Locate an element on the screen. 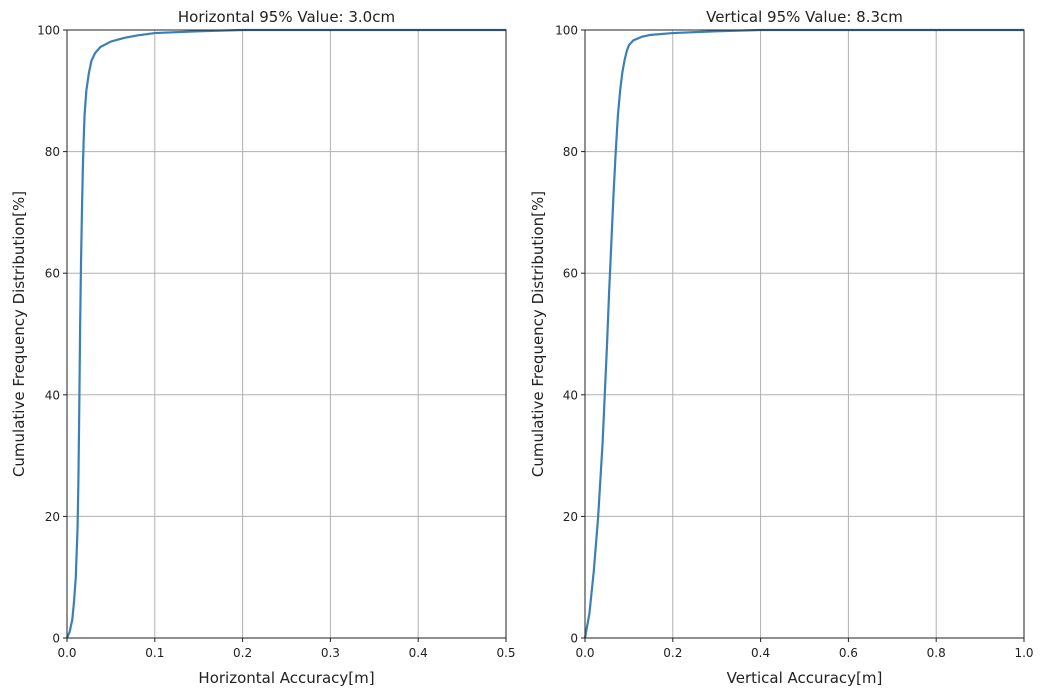 Image resolution: width=1040 pixels, height=691 pixels. x-tick-label: 0.3 is located at coordinates (330, 653).